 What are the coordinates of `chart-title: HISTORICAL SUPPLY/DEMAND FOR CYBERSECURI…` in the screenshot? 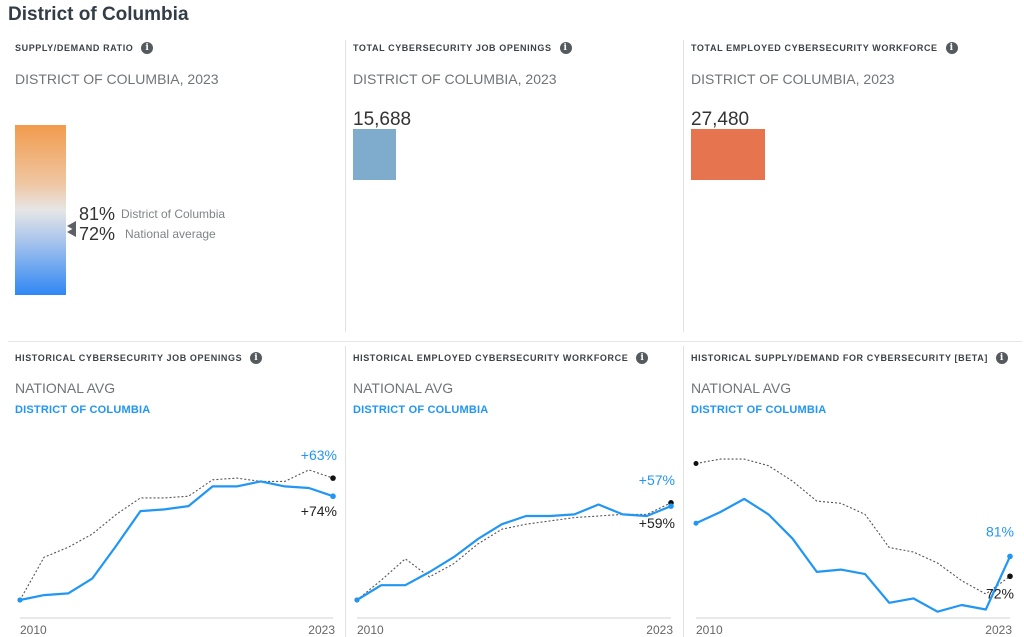 It's located at (839, 358).